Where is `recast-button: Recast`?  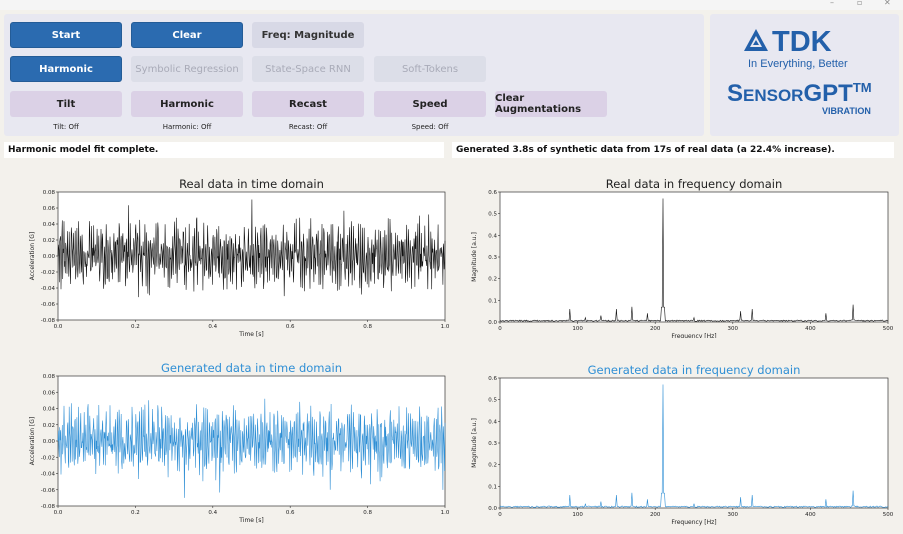
recast-button: Recast is located at coordinates (308, 104).